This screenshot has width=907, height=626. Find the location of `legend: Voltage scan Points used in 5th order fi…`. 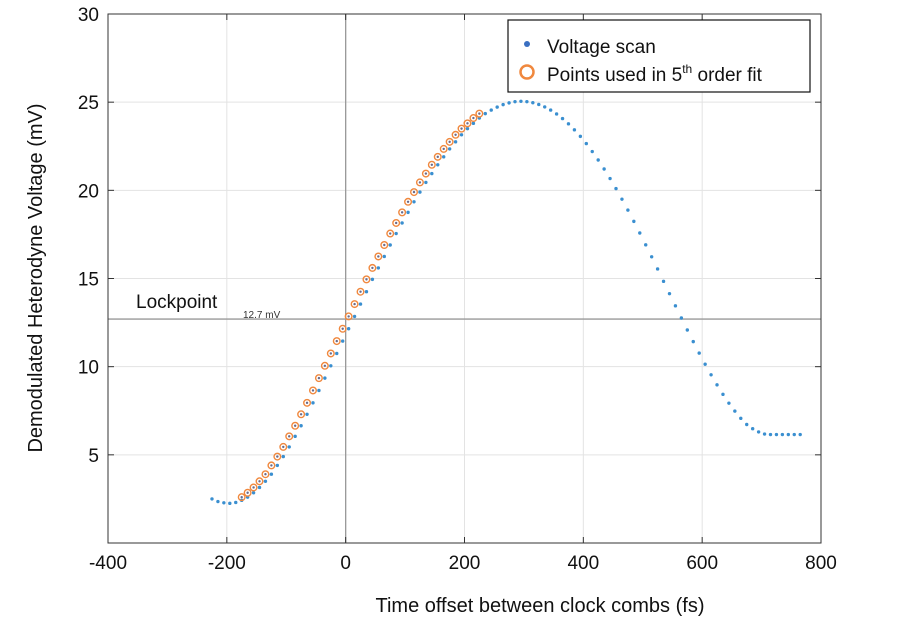

legend: Voltage scan Points used in 5th order fi… is located at coordinates (659, 56).